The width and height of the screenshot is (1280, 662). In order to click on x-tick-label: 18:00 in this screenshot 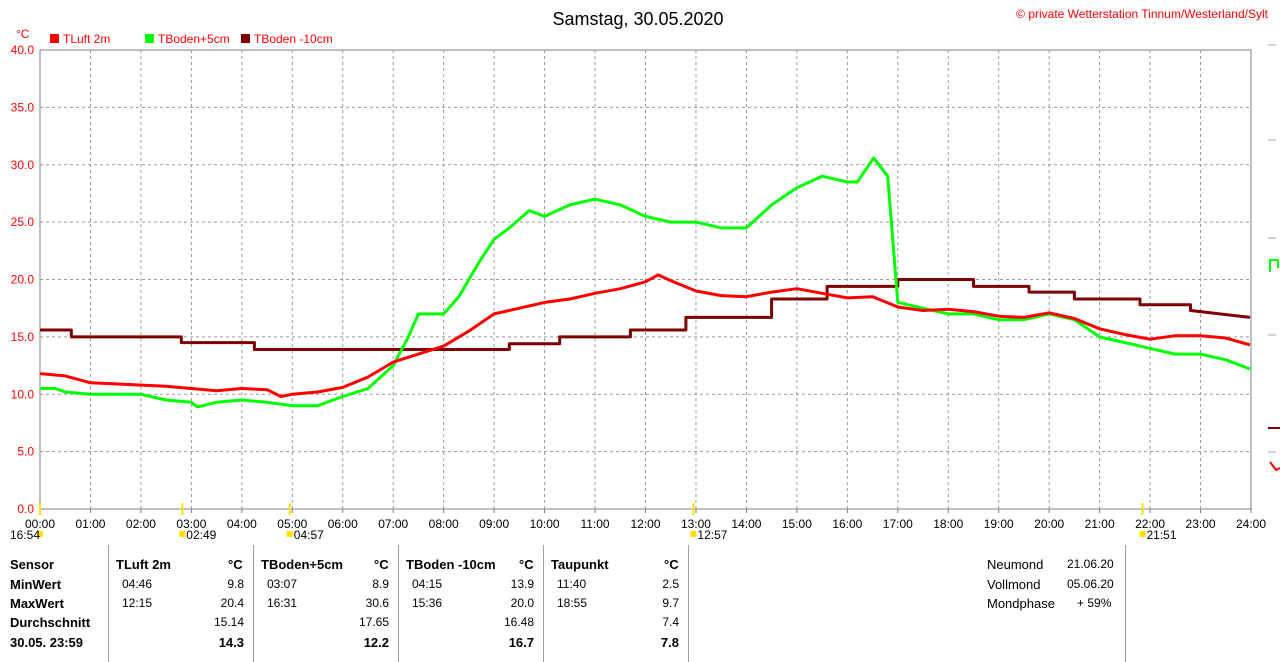, I will do `click(948, 524)`.